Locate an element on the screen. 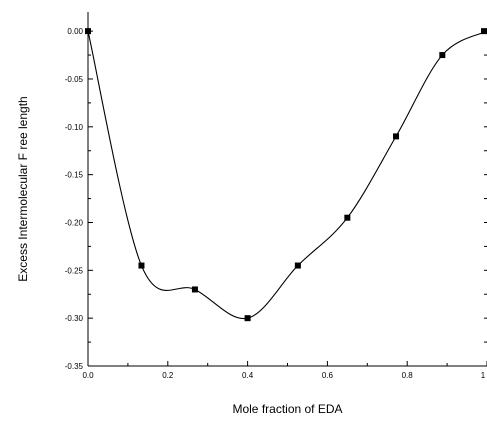 Image resolution: width=487 pixels, height=423 pixels. x-axis-label: Mole fraction of EDA is located at coordinates (287, 409).